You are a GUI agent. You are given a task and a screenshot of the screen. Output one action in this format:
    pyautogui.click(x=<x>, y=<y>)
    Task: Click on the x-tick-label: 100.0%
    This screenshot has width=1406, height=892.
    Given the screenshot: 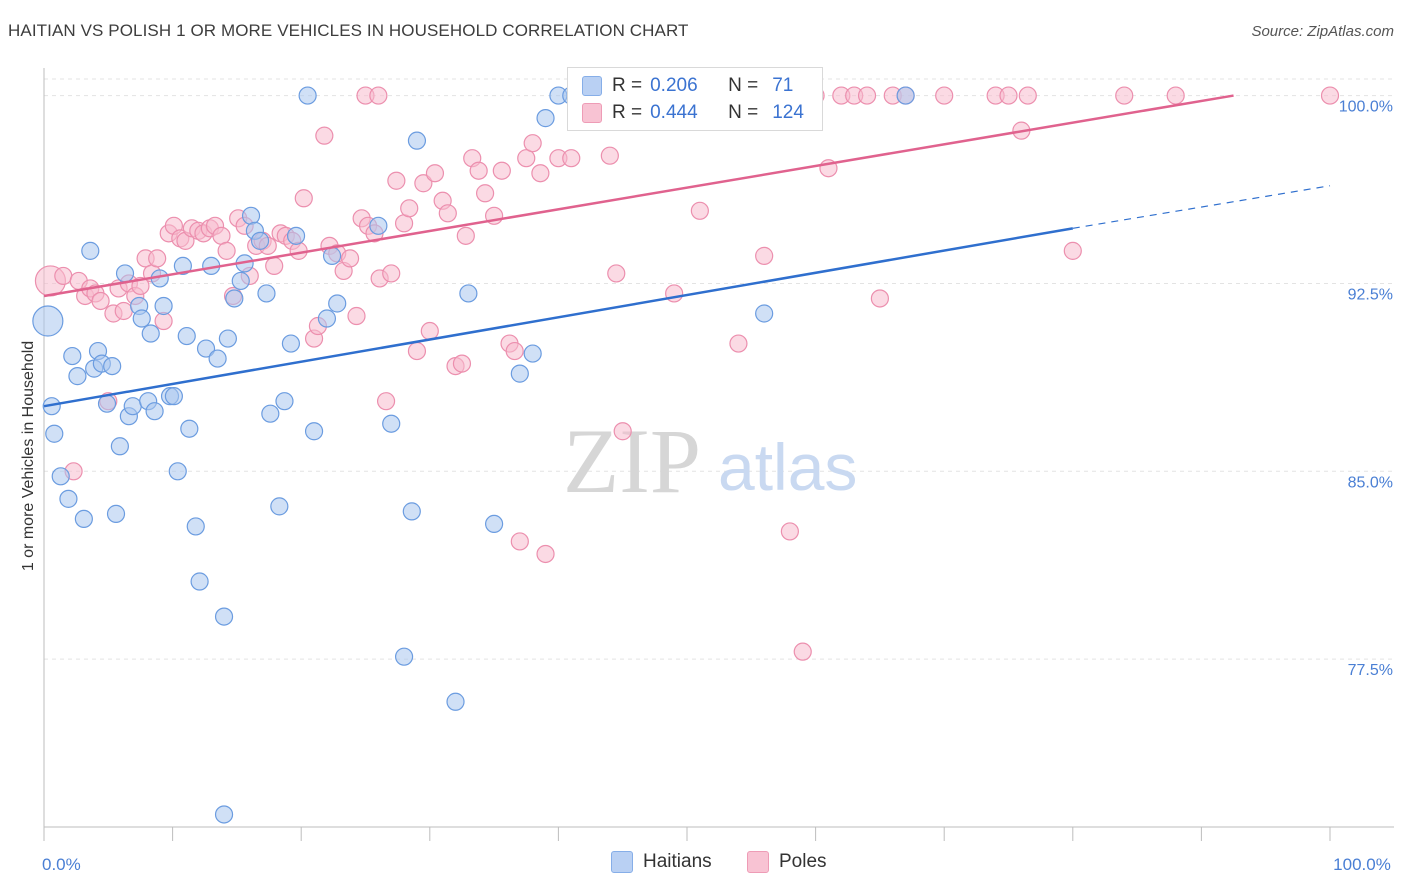 What is the action you would take?
    pyautogui.click(x=1362, y=864)
    